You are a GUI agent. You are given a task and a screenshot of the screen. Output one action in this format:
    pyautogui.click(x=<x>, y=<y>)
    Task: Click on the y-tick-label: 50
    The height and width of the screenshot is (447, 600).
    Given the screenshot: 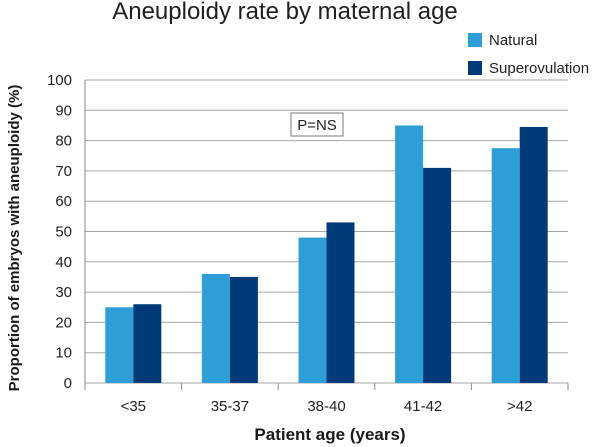 What is the action you would take?
    pyautogui.click(x=63, y=232)
    